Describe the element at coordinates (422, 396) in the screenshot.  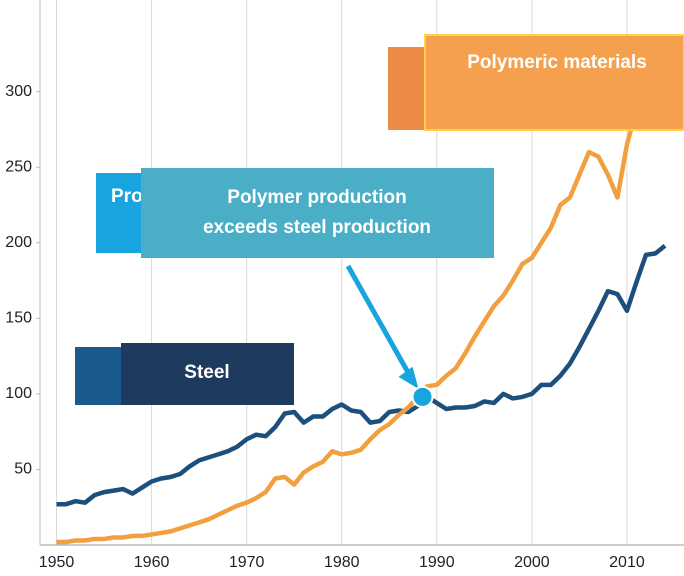
I see `crossover-marker` at that location.